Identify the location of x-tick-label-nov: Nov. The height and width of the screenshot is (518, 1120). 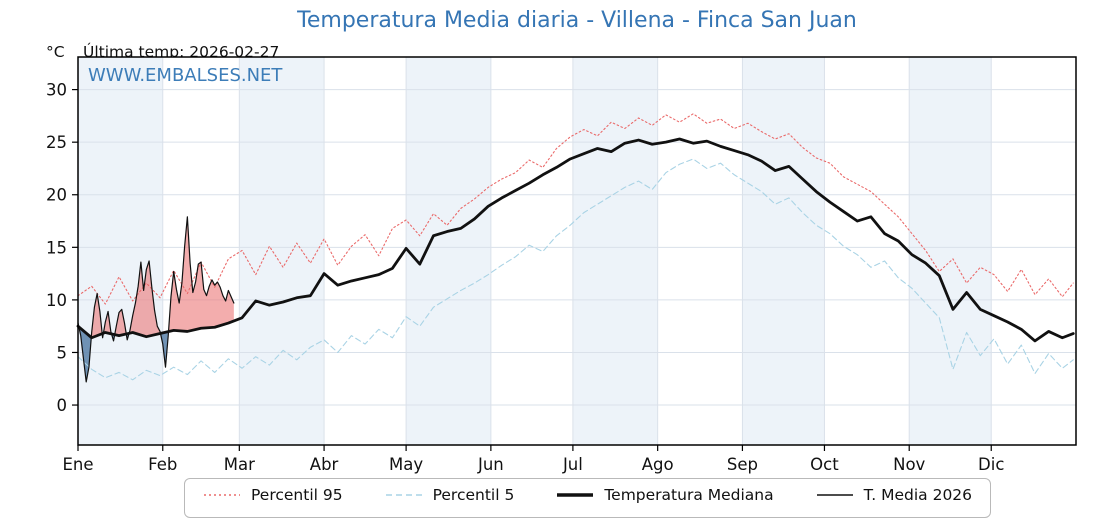
(909, 464).